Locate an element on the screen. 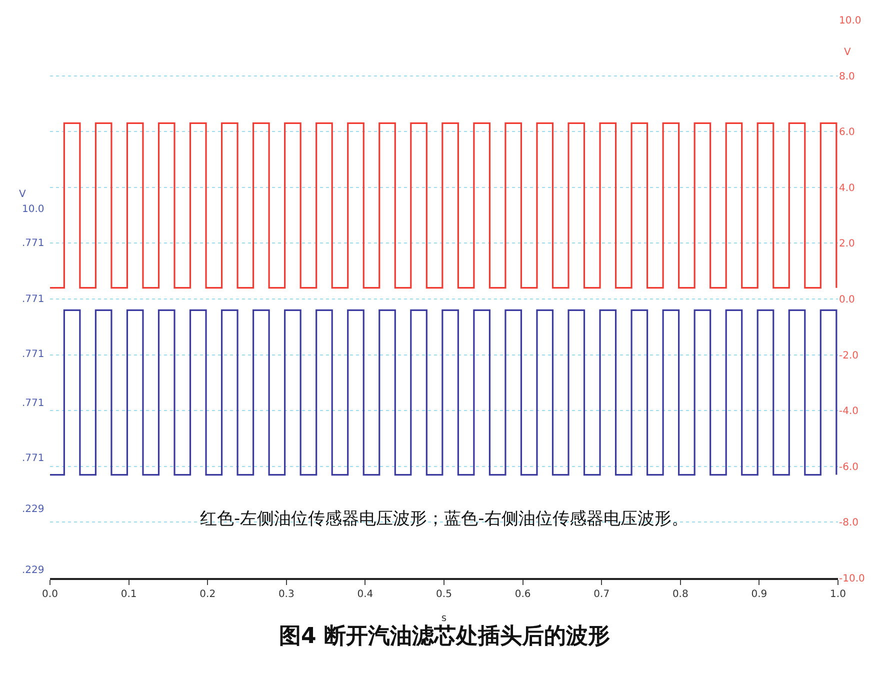 The height and width of the screenshot is (688, 888). y2-tick-label: -6.0 is located at coordinates (849, 467).